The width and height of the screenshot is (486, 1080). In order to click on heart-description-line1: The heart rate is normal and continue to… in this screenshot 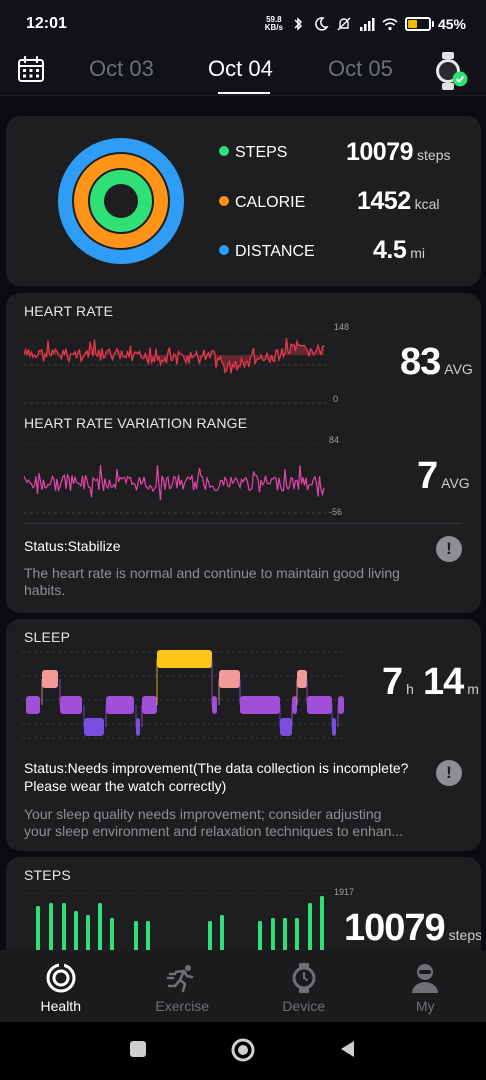, I will do `click(212, 573)`.